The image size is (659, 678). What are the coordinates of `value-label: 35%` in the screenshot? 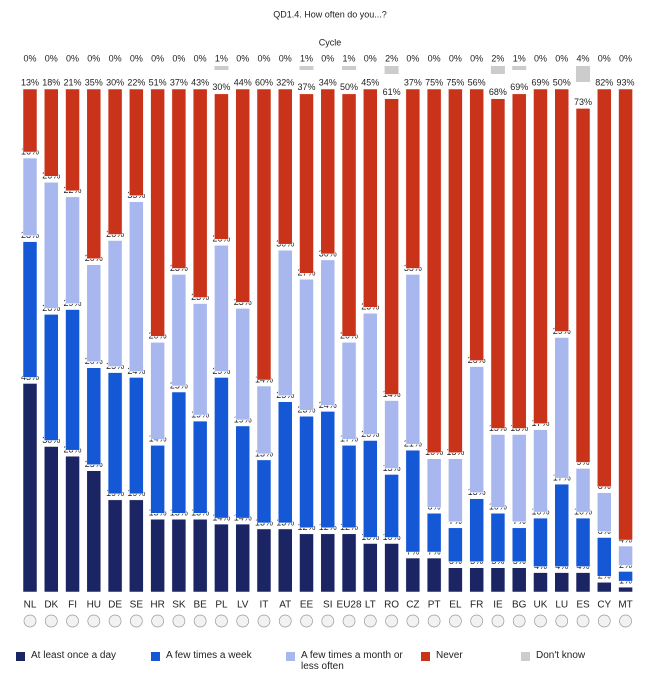 It's located at (94, 82).